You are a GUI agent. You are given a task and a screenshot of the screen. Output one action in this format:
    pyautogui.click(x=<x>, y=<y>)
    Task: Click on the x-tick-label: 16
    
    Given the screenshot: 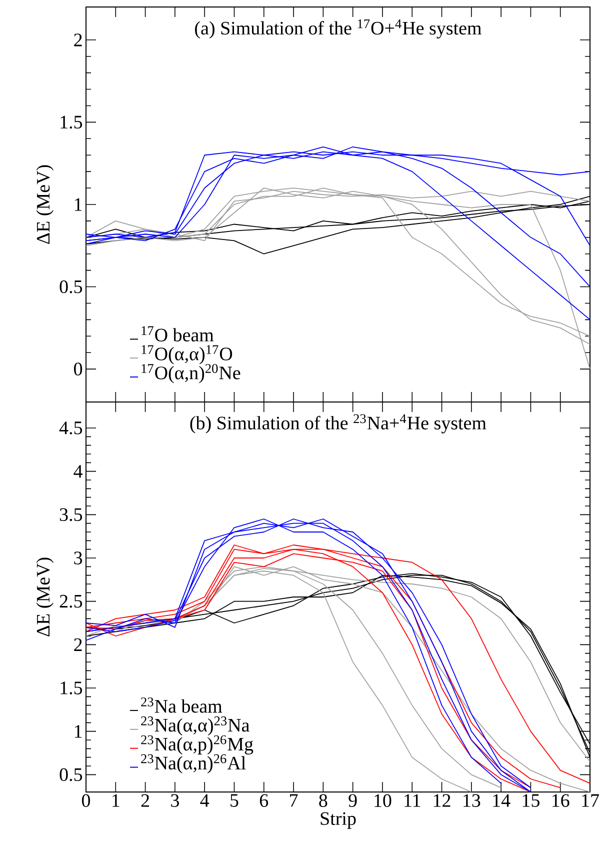 What is the action you would take?
    pyautogui.click(x=561, y=800)
    